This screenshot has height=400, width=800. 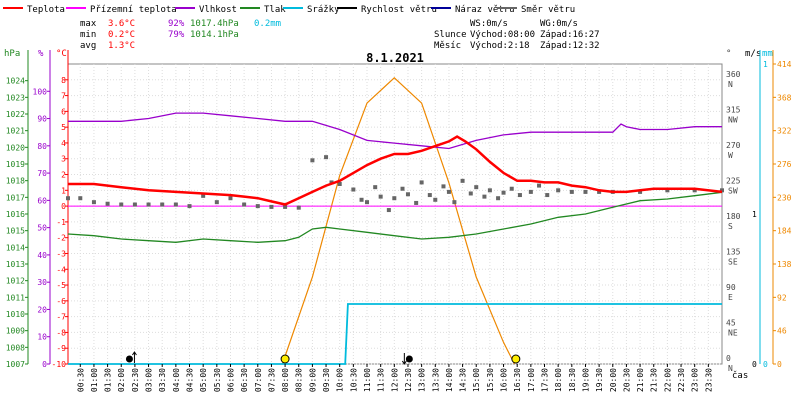 I want to click on temperature-axis-tick-label: 3, so click(x=63, y=159).